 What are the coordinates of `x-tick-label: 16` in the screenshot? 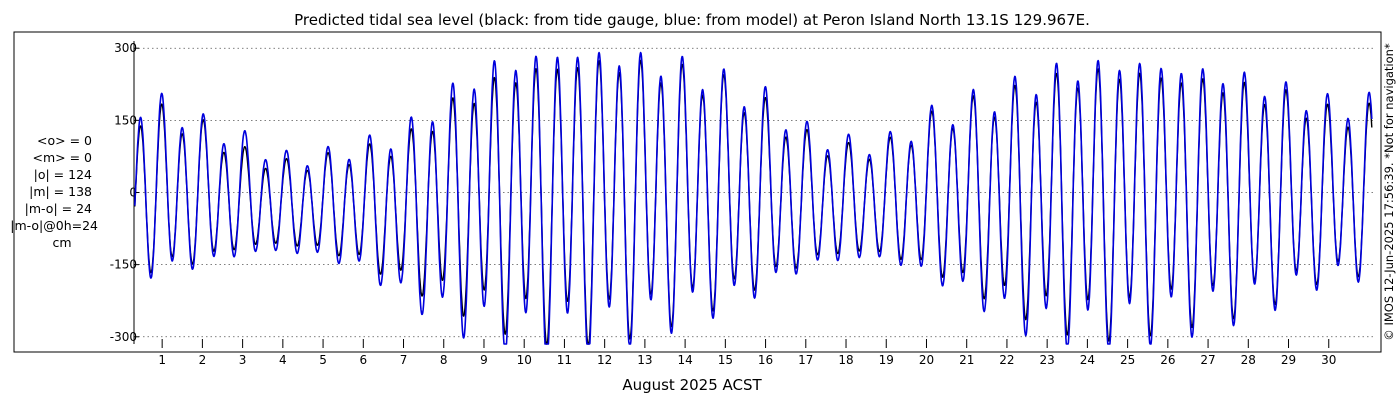 It's located at (765, 360).